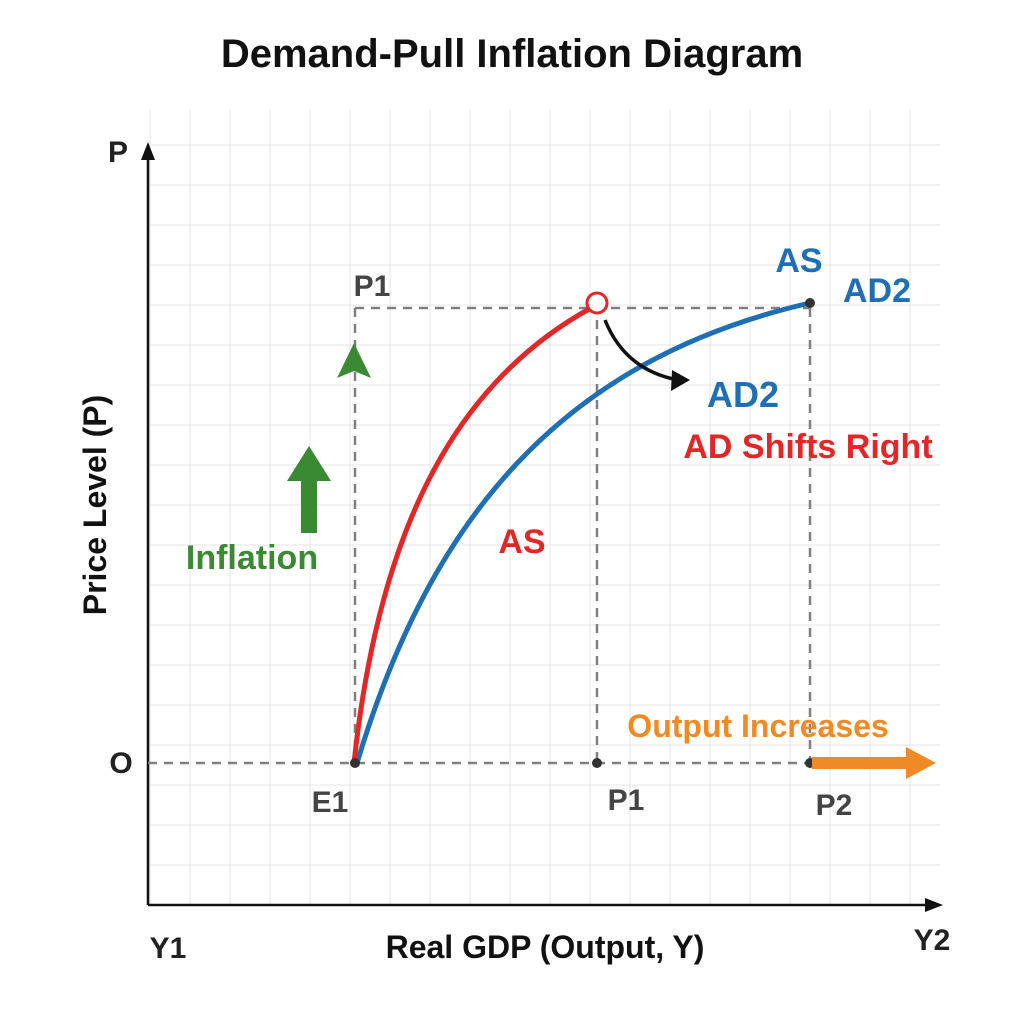  What do you see at coordinates (874, 763) in the screenshot?
I see `output-arrow-icon` at bounding box center [874, 763].